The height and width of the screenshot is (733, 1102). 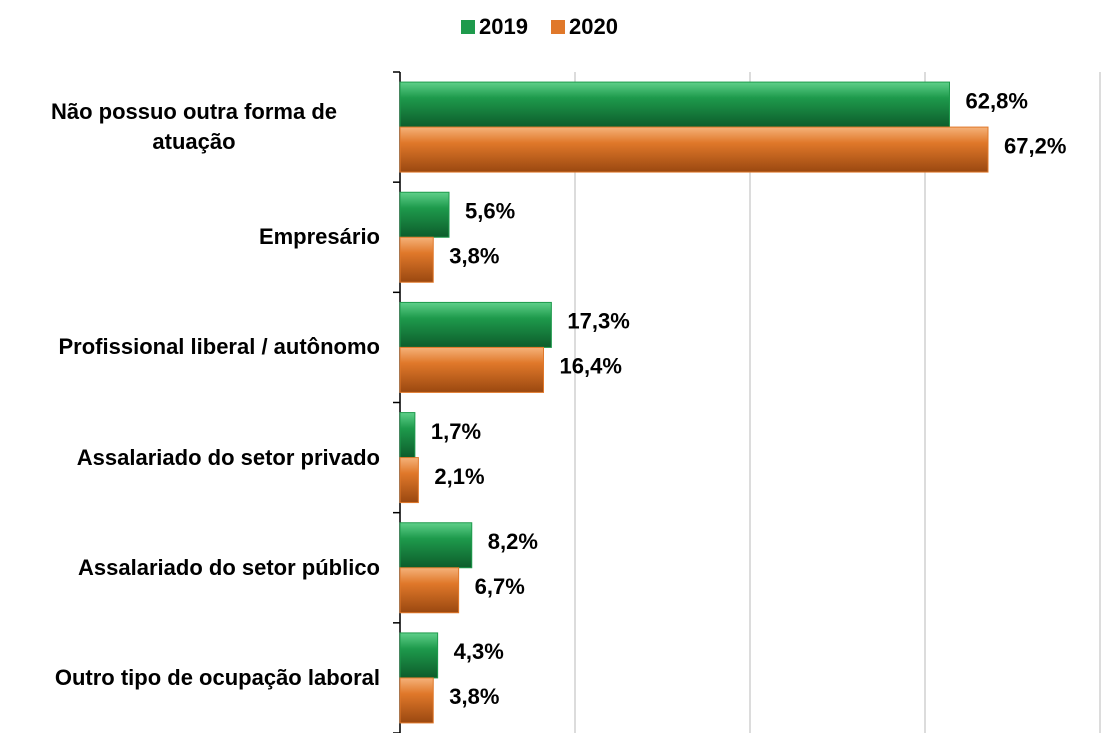 I want to click on value-label: 62,8%, so click(x=997, y=100).